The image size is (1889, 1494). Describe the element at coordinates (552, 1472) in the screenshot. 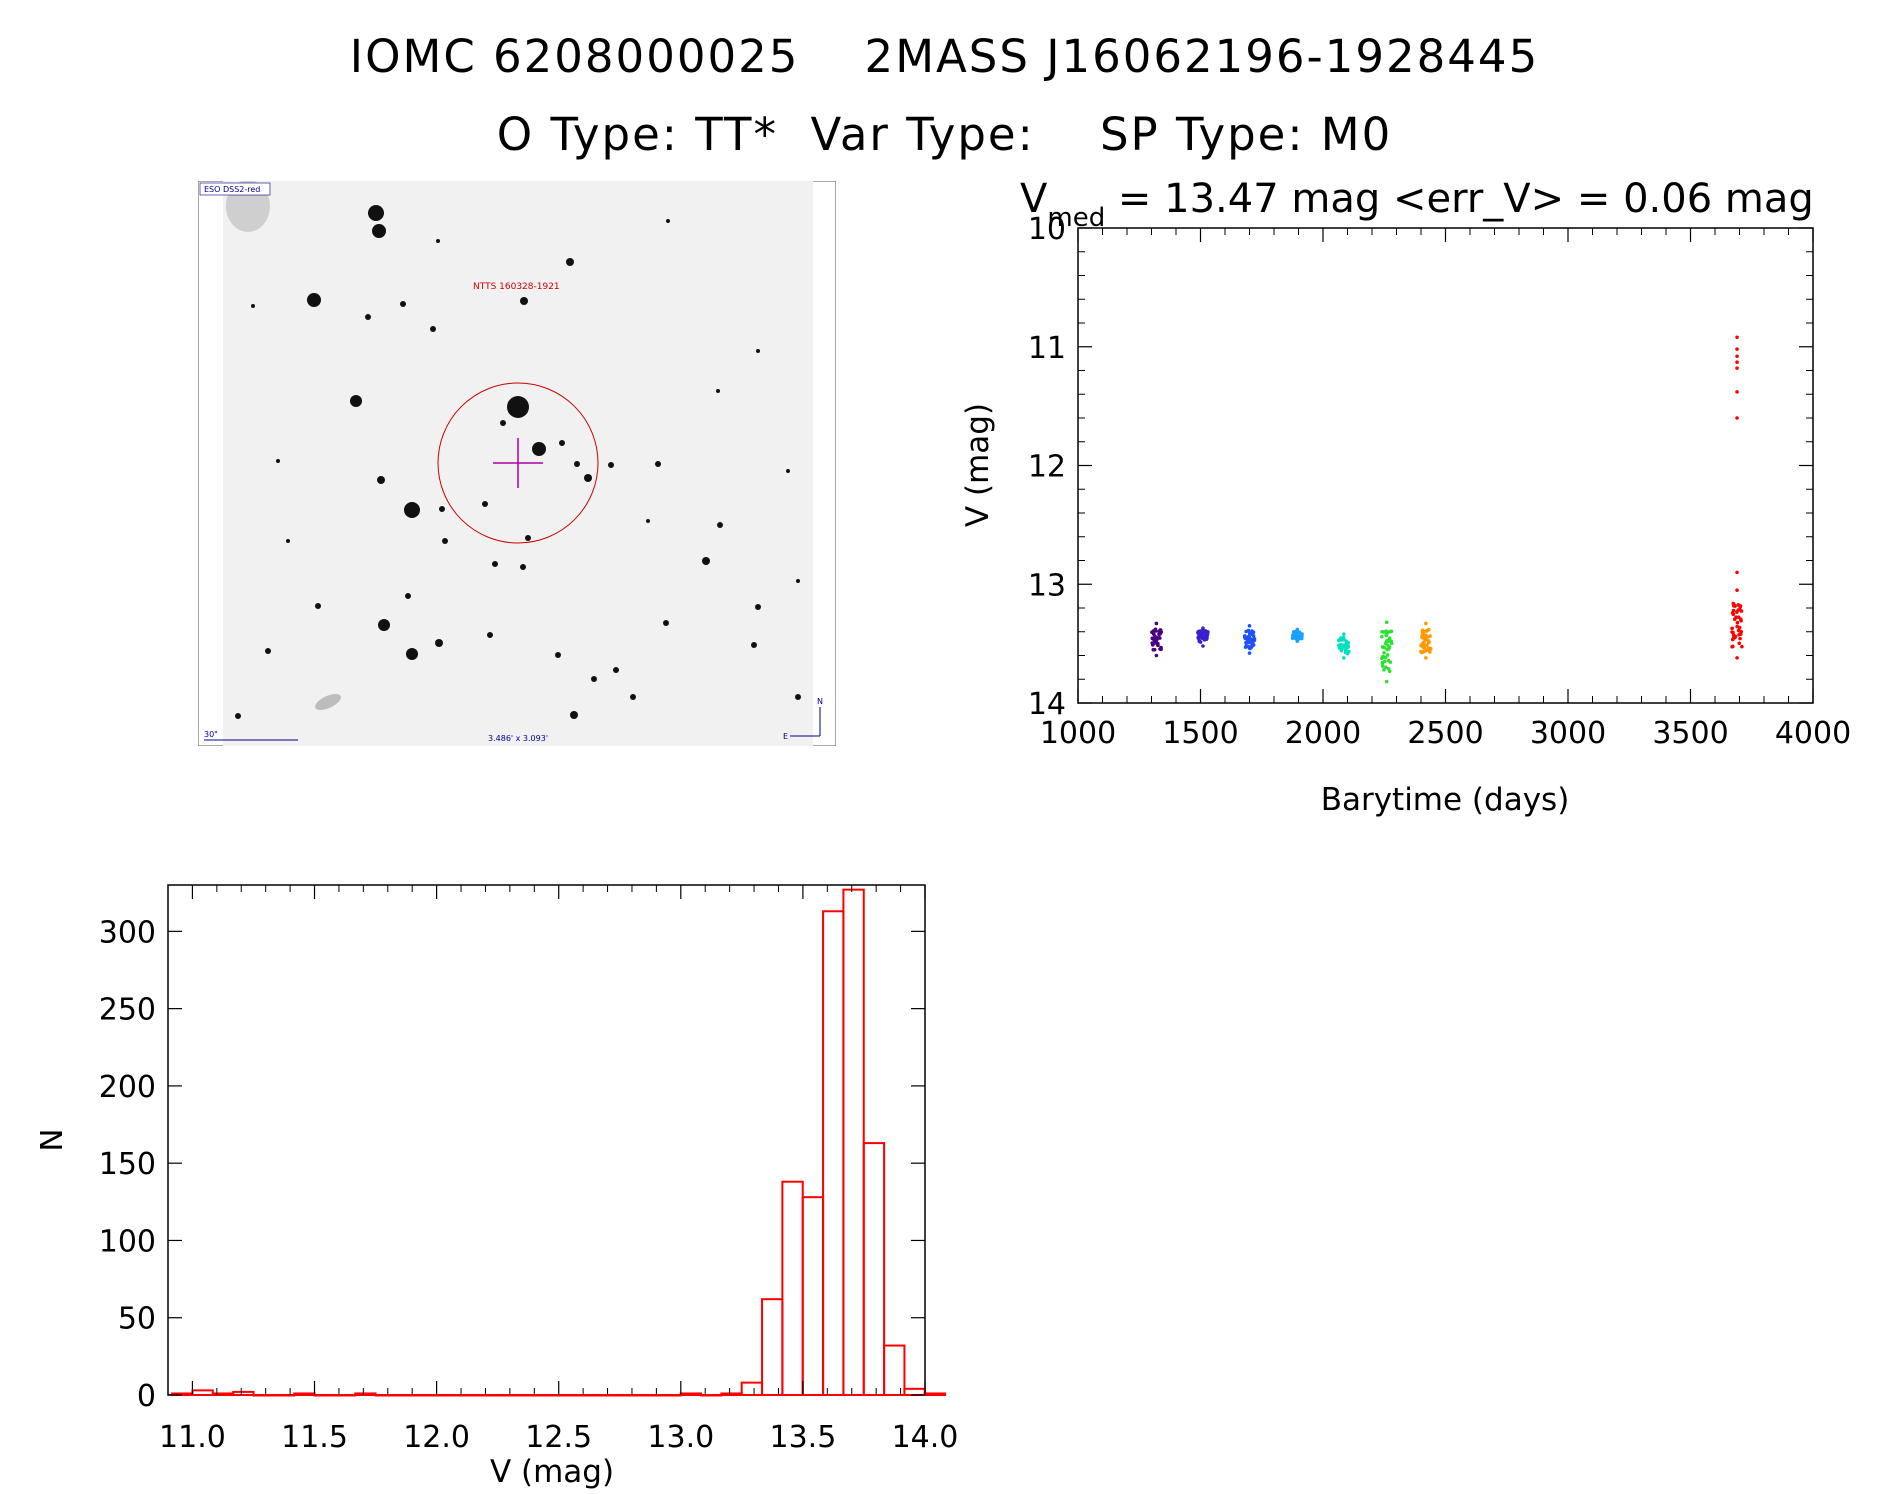

I see `histogram-xlabel: V (mag)` at that location.